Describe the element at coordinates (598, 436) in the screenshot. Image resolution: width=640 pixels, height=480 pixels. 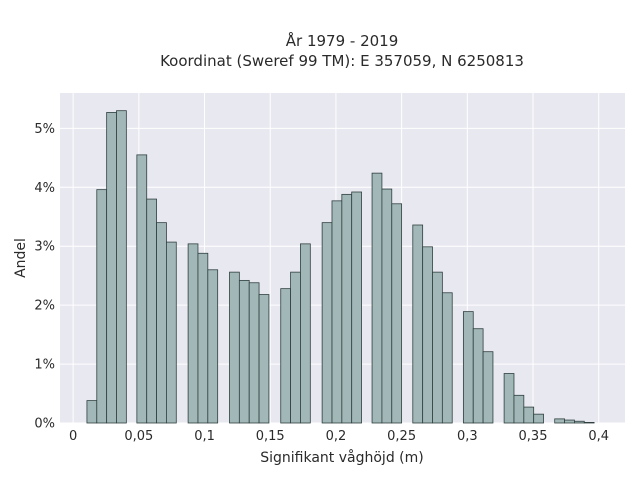
I see `x-tick-label: 0,4` at that location.